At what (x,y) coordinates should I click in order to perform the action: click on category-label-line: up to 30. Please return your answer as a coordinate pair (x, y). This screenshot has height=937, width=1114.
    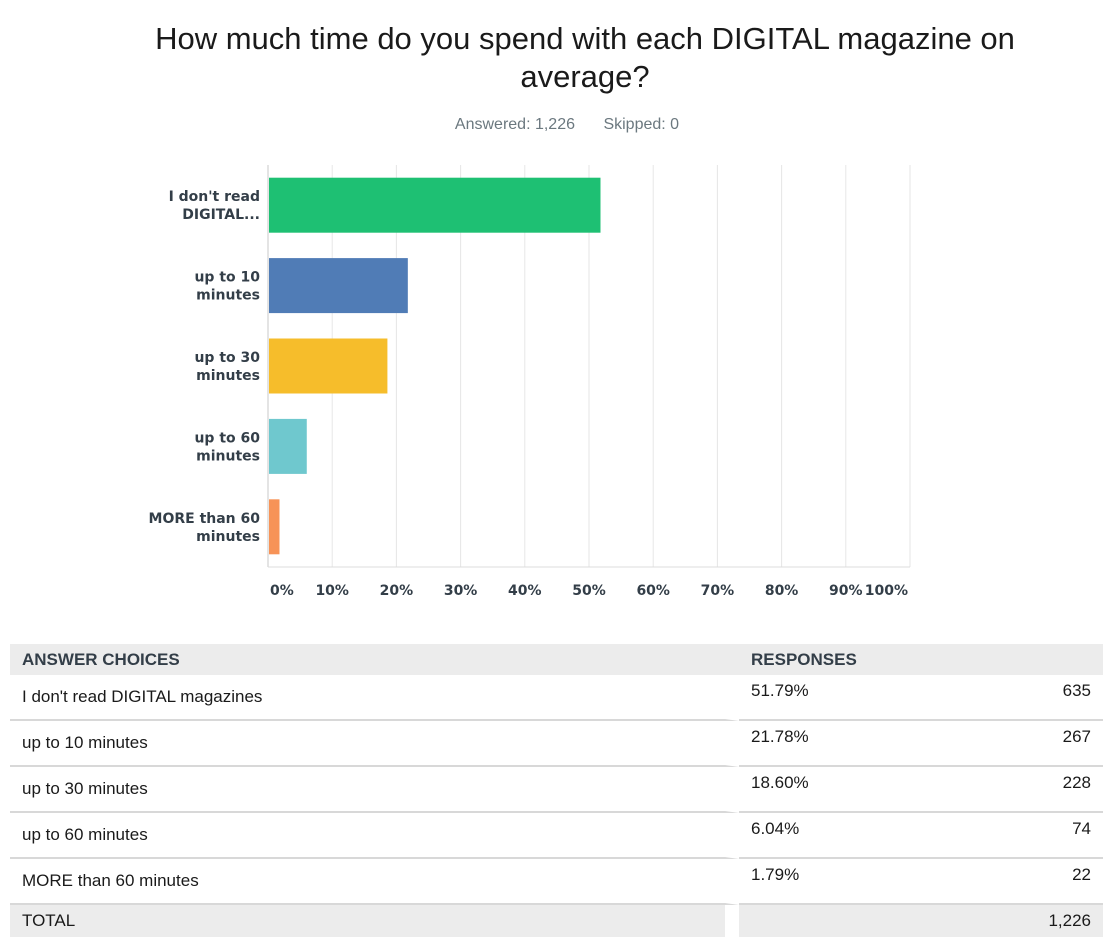
    Looking at the image, I should click on (227, 358).